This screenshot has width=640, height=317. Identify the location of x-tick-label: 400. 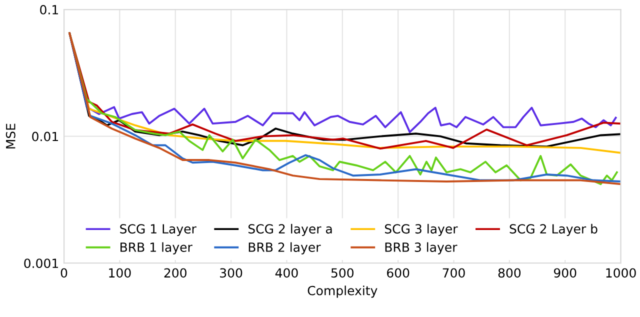
(286, 273).